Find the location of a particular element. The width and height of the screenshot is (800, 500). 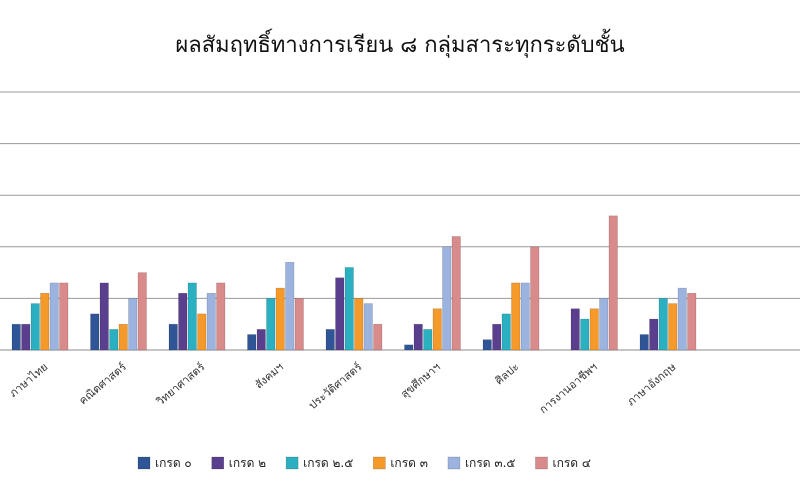

x-tick-label: วิทยาศาสตร์ is located at coordinates (180, 384).